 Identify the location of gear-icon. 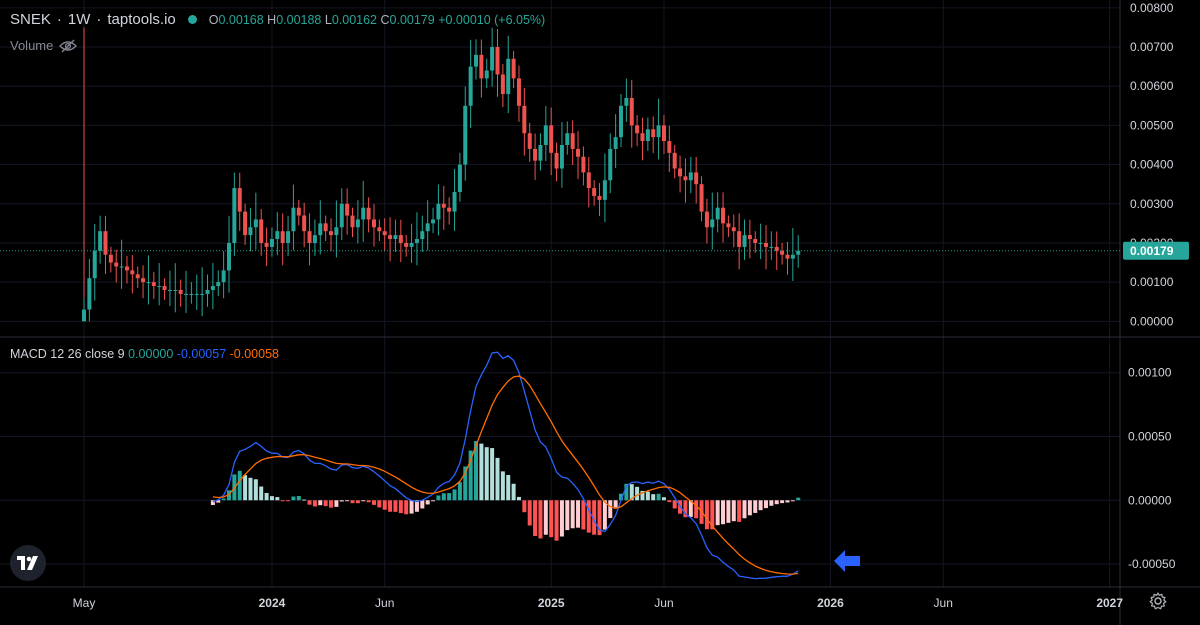
(1158, 601).